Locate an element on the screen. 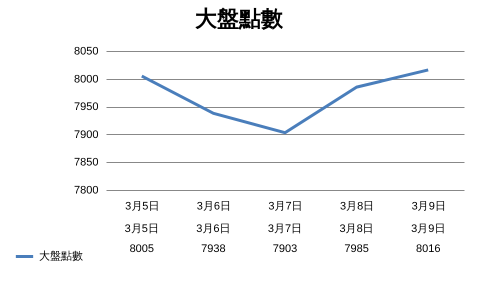  category-label: 3月5日 is located at coordinates (141, 229).